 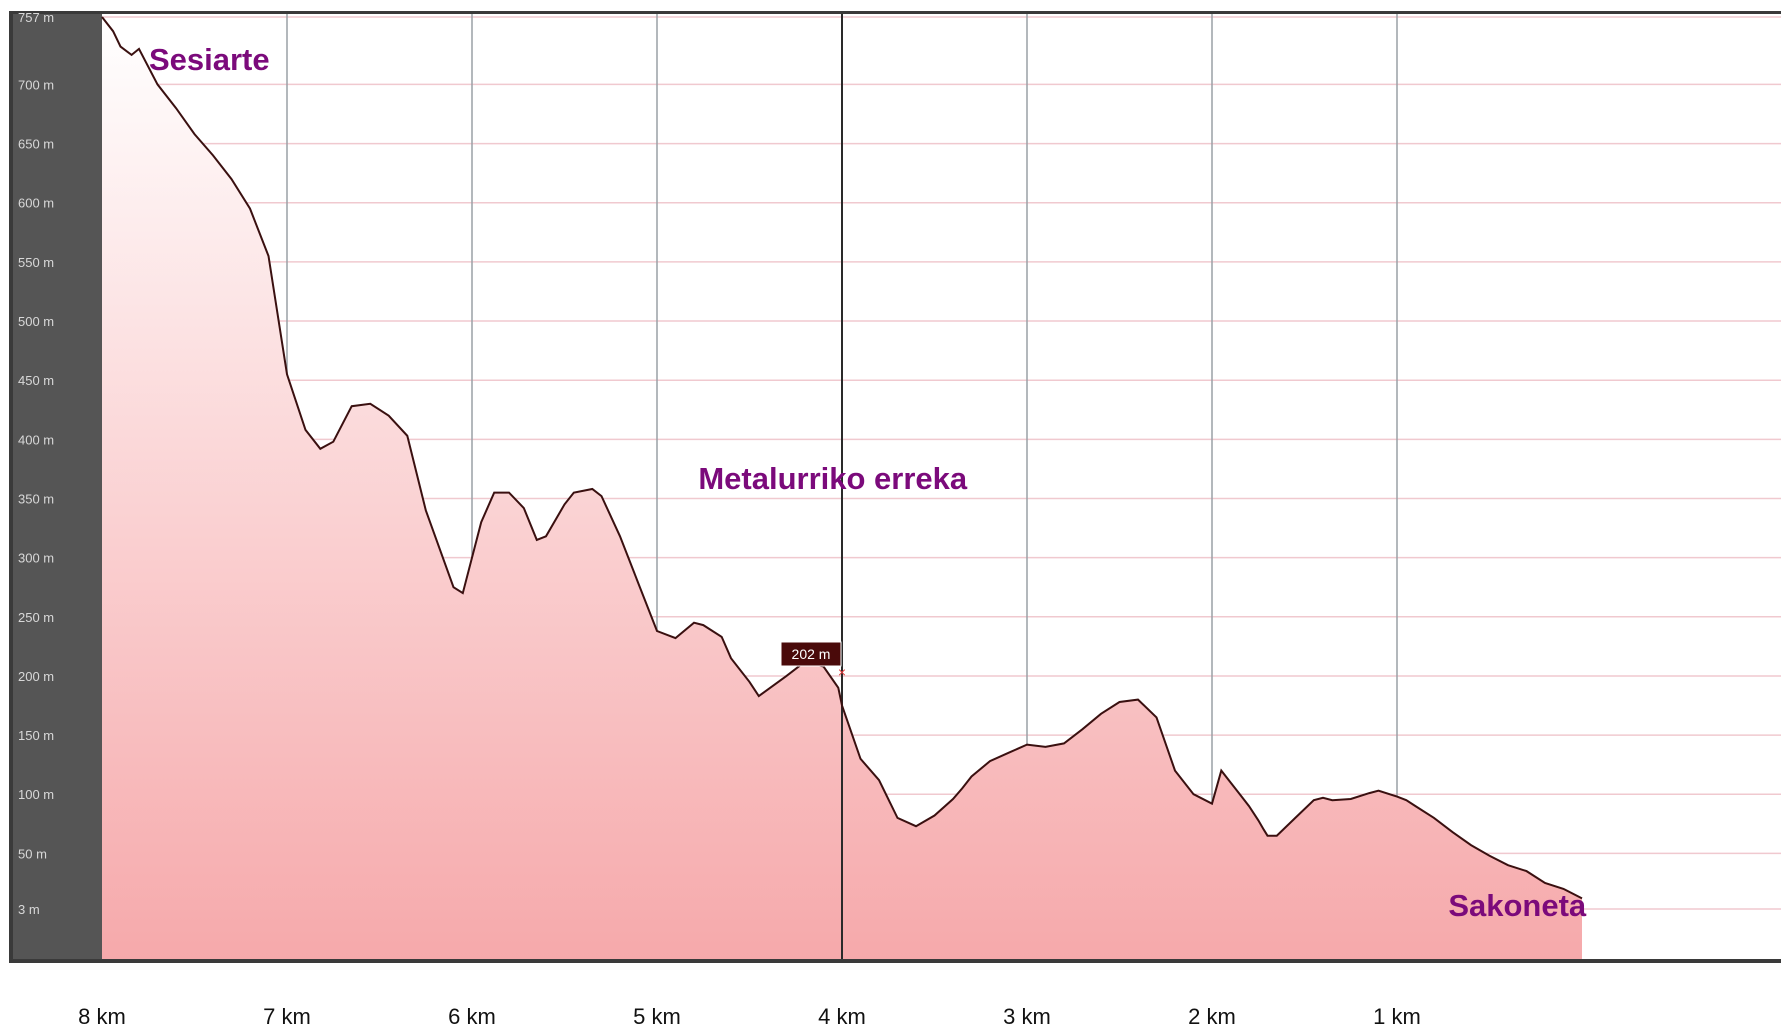 What do you see at coordinates (472, 1016) in the screenshot?
I see `x-tick-label: 6 km` at bounding box center [472, 1016].